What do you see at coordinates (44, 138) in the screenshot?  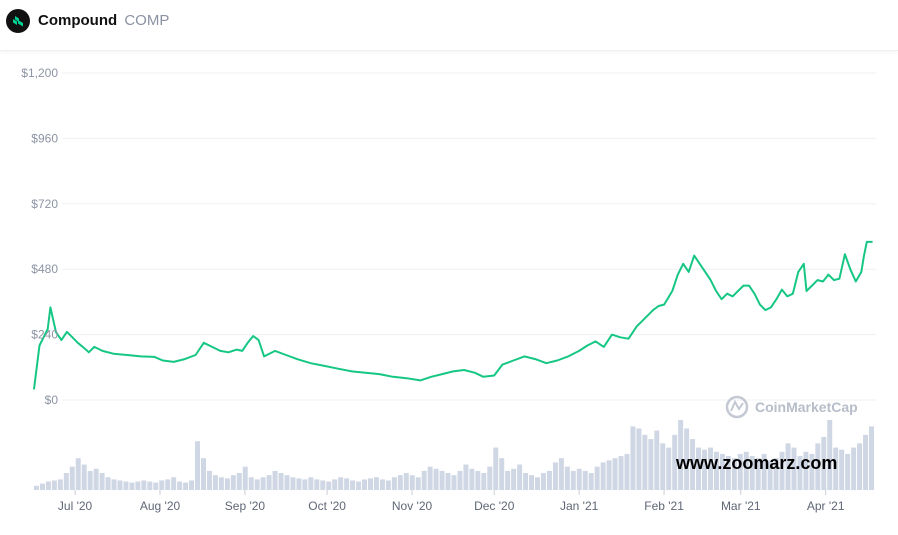 I see `y-tick-label: $960` at bounding box center [44, 138].